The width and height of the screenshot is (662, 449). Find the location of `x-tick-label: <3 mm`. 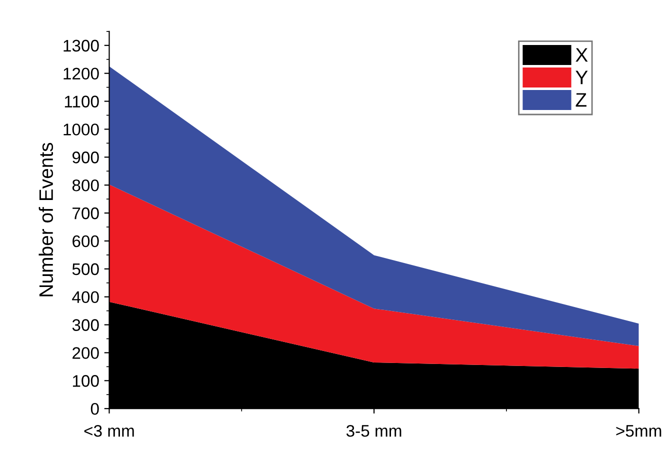

x-tick-label: <3 mm is located at coordinates (109, 431).